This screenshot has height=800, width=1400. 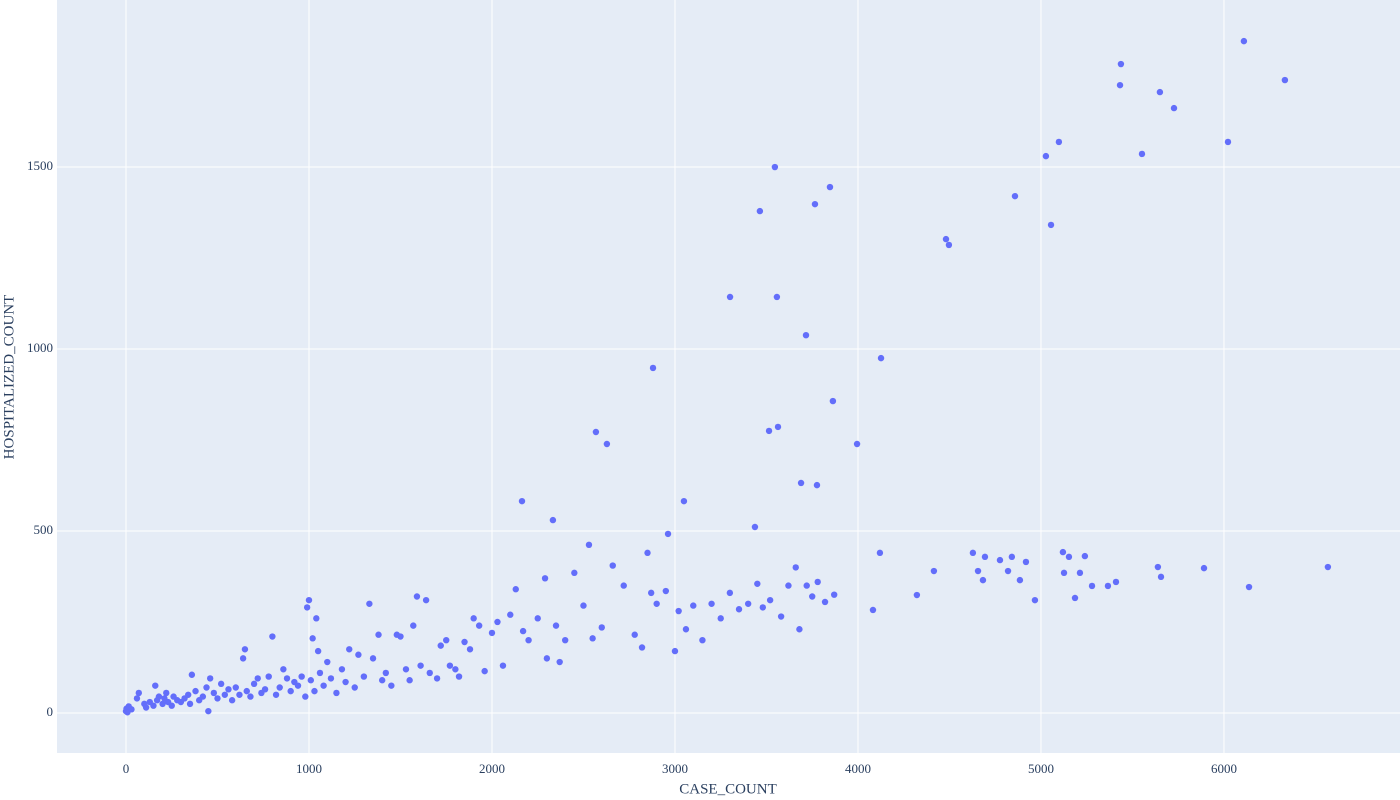 What do you see at coordinates (50, 711) in the screenshot?
I see `y-tick-label: 0` at bounding box center [50, 711].